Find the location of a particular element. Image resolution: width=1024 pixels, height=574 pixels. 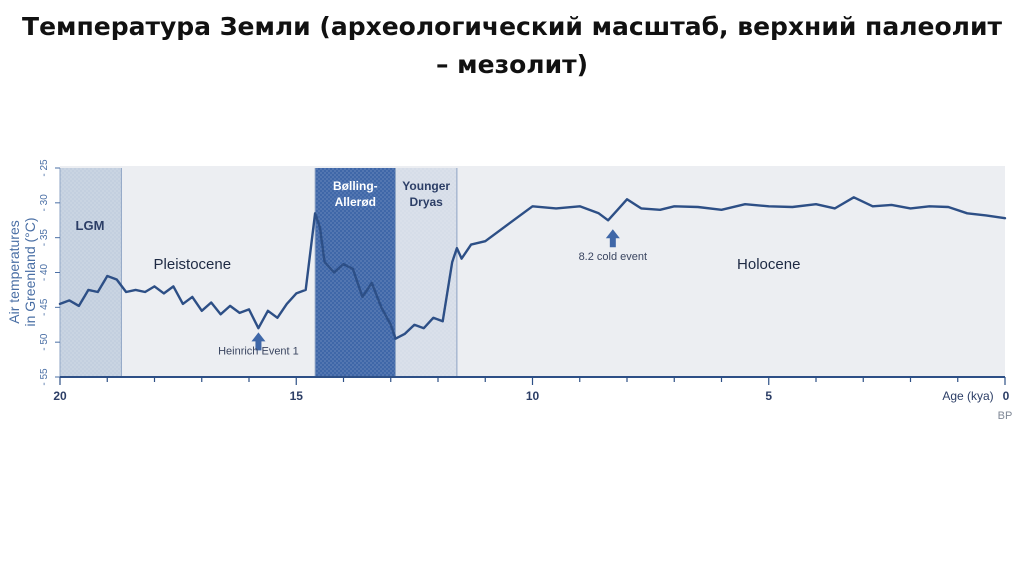

region-label: Bølling-Allerød is located at coordinates (355, 194).